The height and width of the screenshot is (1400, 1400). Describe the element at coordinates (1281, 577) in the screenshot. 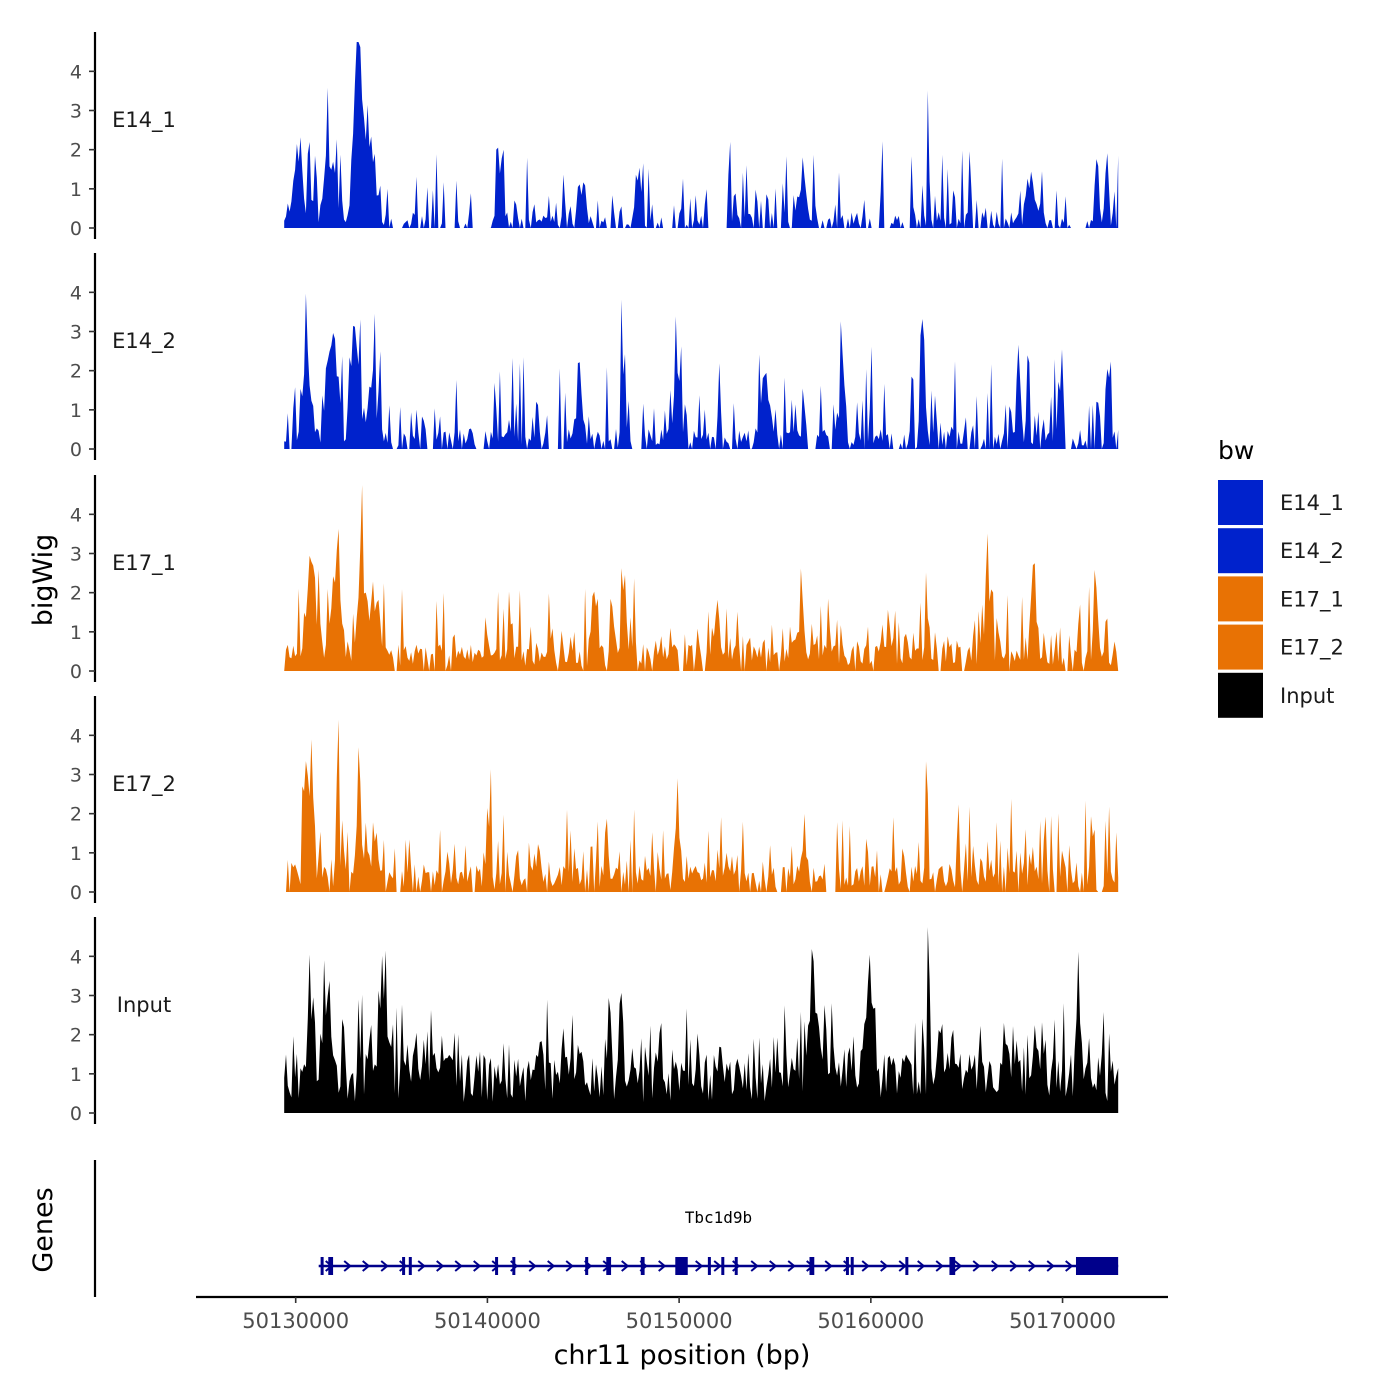

I see `legend: bw E14_1 E14_2 E17_1 E17_2 Input` at that location.